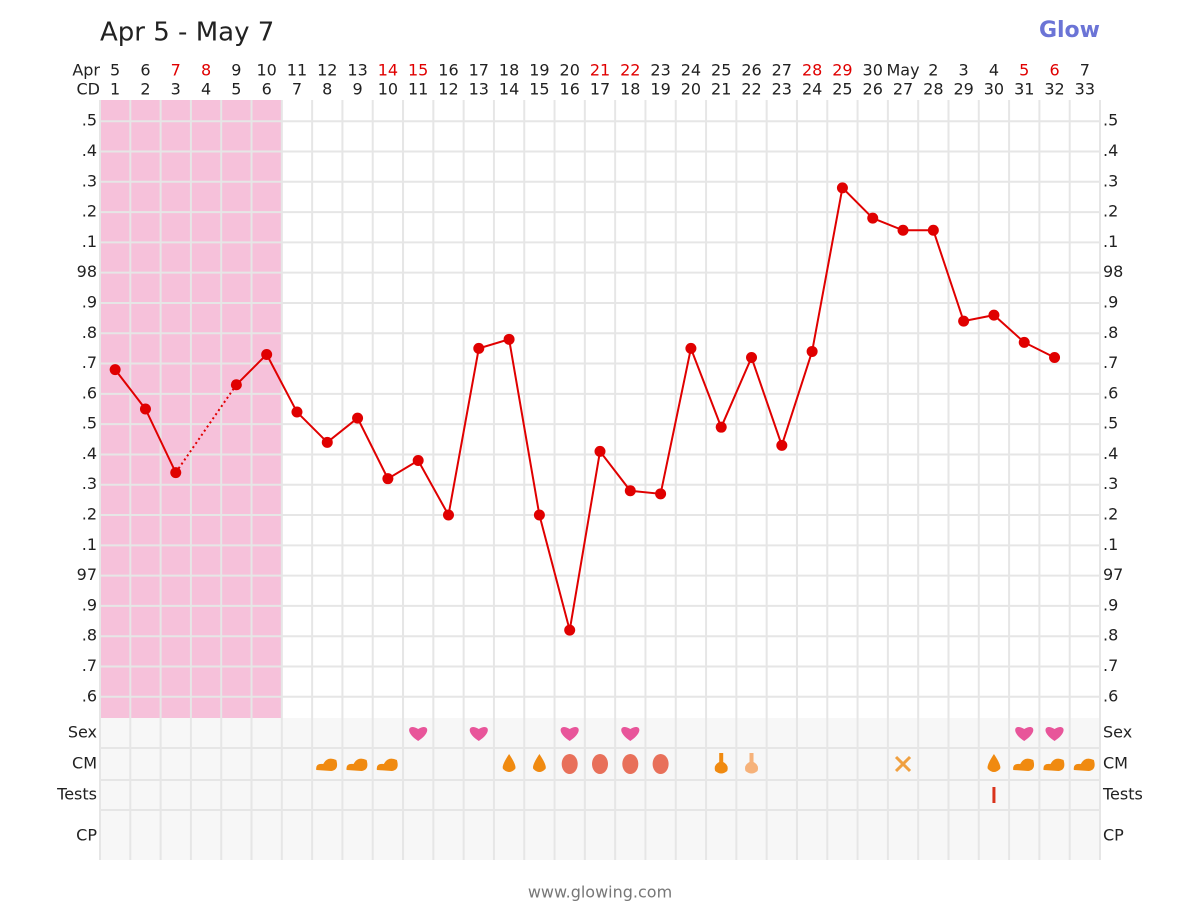 The height and width of the screenshot is (922, 1200). What do you see at coordinates (1110, 150) in the screenshot?
I see `y-tick-label-right: .4` at bounding box center [1110, 150].